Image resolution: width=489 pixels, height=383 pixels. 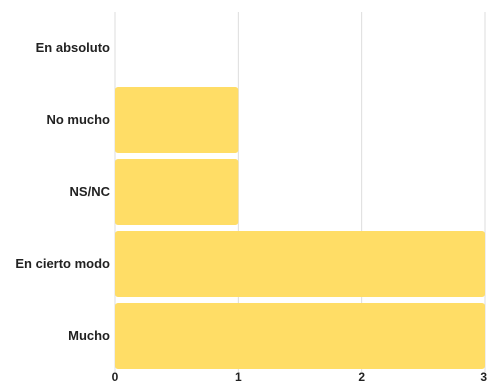 What do you see at coordinates (238, 376) in the screenshot?
I see `x-tick-label: 1` at bounding box center [238, 376].